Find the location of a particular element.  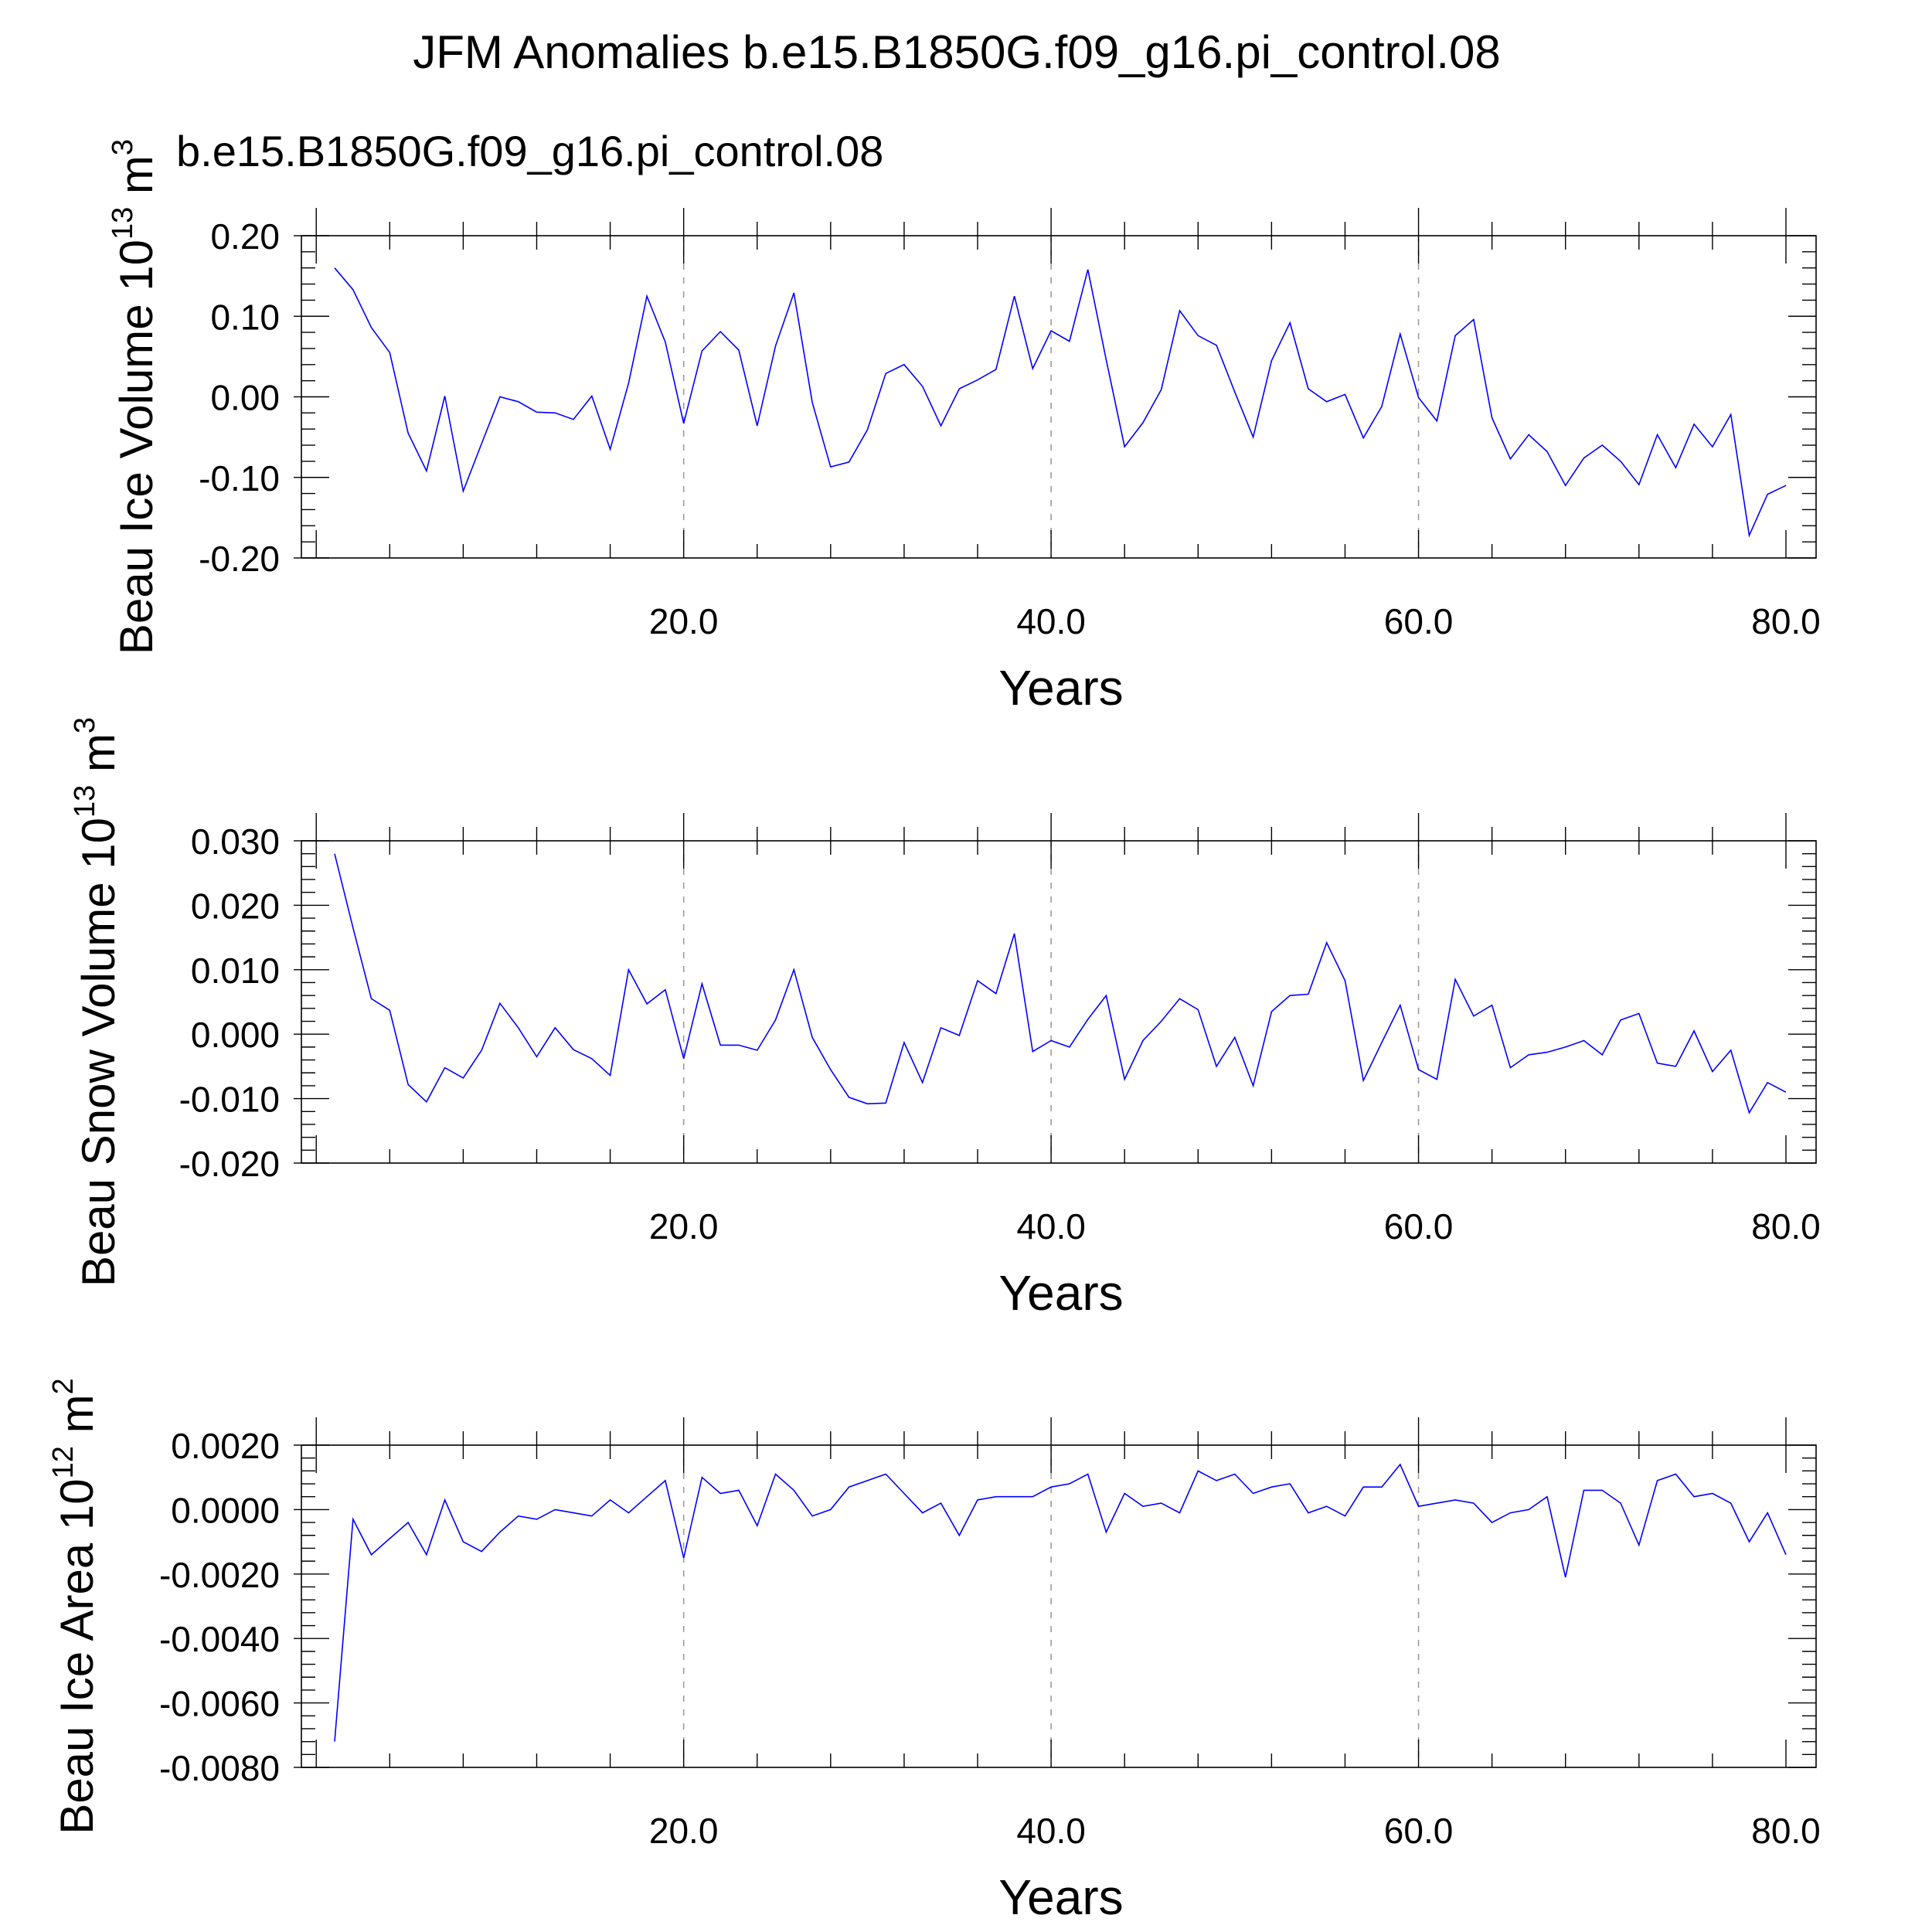

ice-volume-yaxis-title: Beau Ice Volume 1013 m3 is located at coordinates (135, 397).